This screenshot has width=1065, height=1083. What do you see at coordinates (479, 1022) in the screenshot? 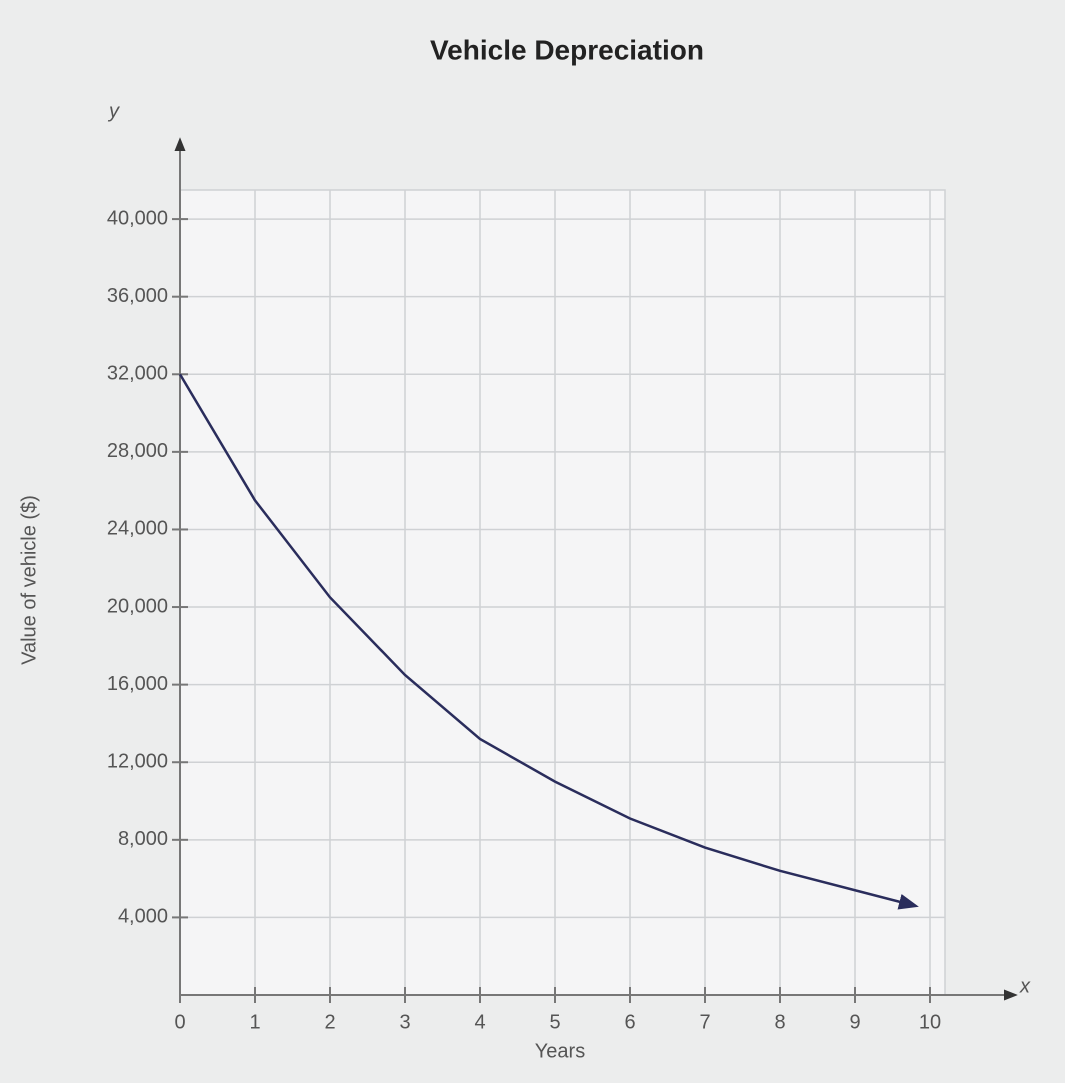
I see `x-tick-label: 4` at bounding box center [479, 1022].